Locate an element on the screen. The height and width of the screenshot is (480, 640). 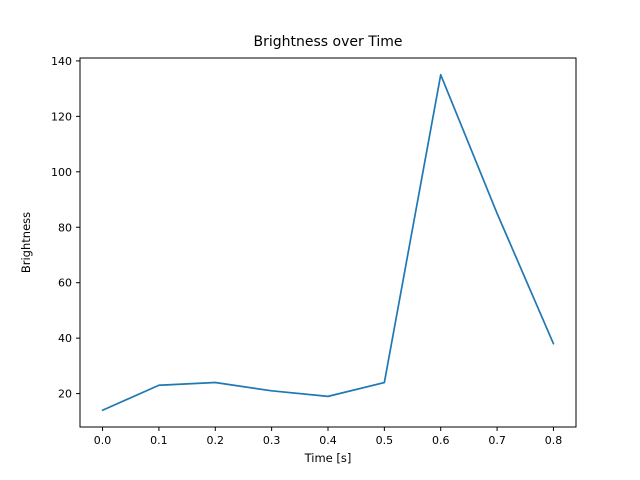
y-tick-label: 80 is located at coordinates (65, 227).